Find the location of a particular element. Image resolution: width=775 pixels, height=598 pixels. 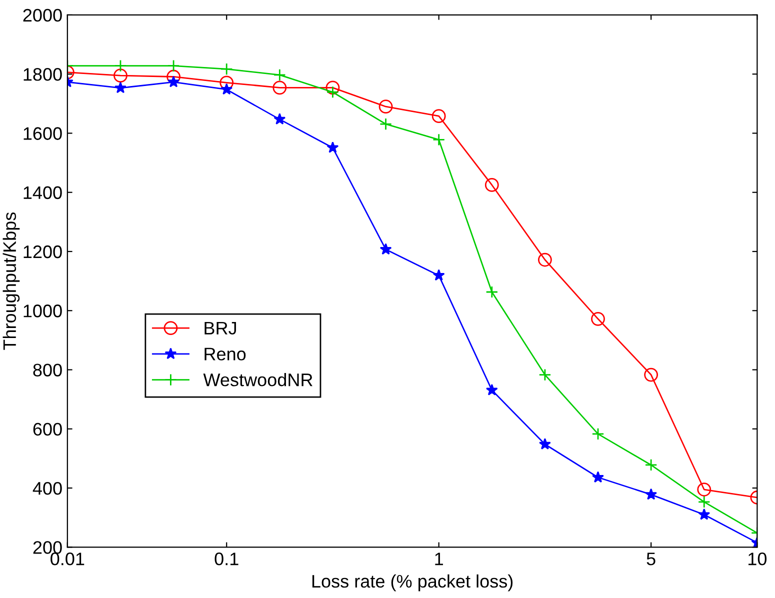

x-tick-label: 0.1 is located at coordinates (226, 559).